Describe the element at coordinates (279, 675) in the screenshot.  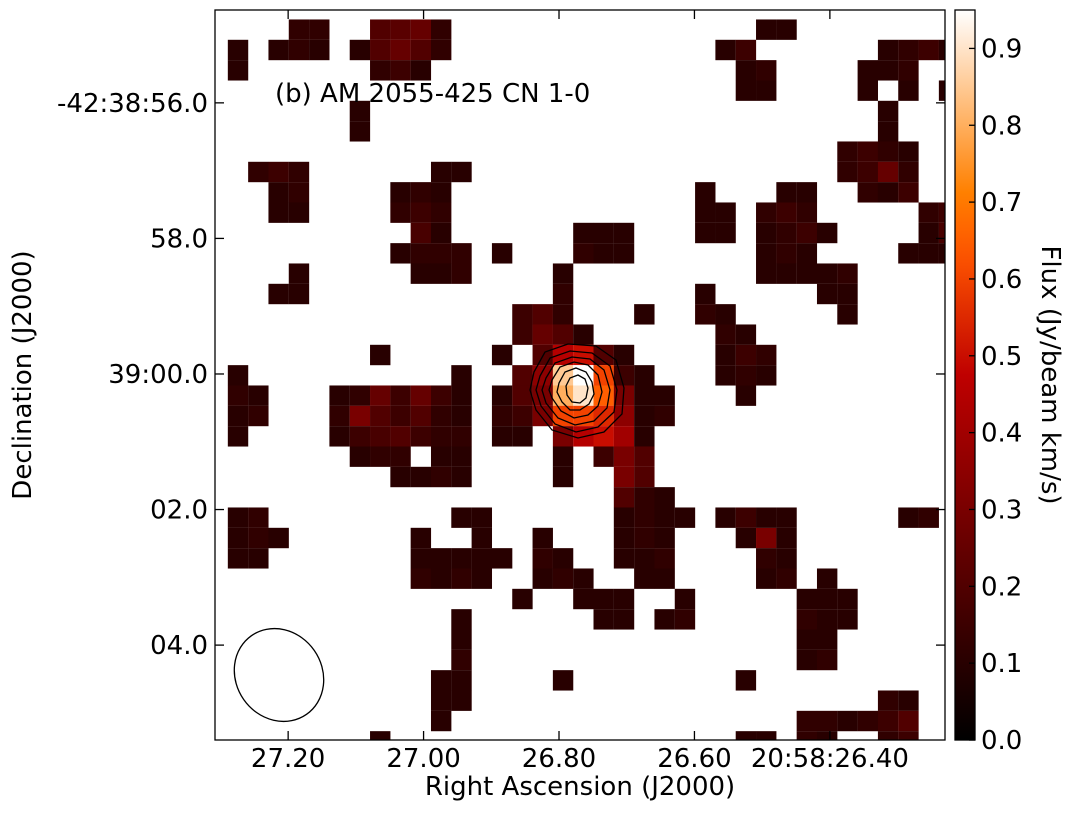
I see `beam` at that location.